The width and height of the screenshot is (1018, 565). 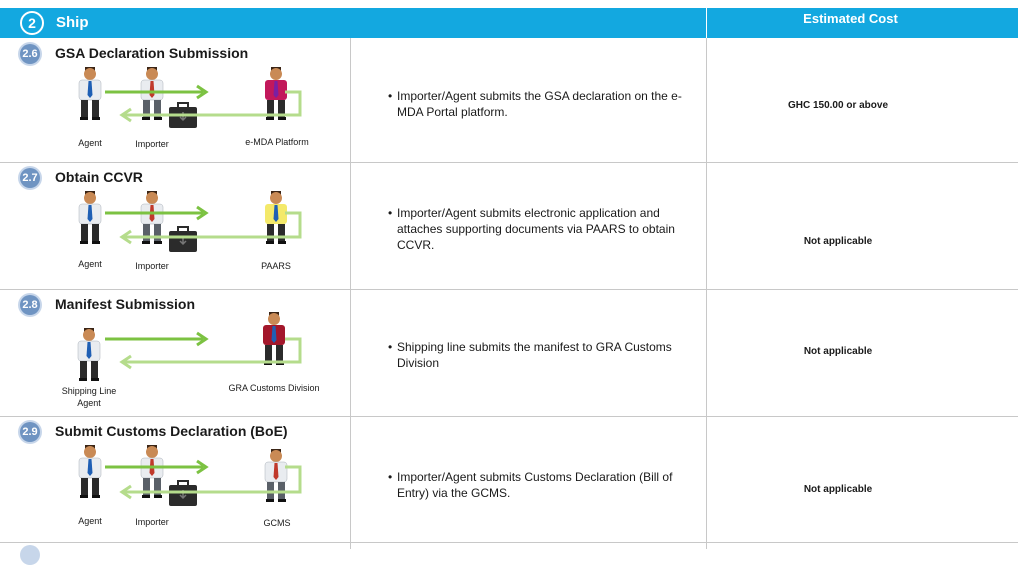 I want to click on section-title: Ship, so click(x=72, y=22).